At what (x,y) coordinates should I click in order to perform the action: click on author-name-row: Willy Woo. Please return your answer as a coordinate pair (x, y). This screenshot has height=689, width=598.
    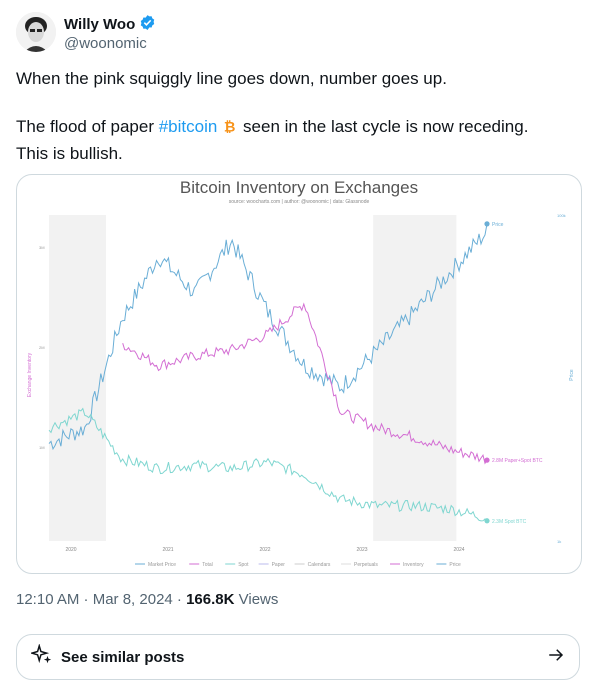
    Looking at the image, I should click on (110, 24).